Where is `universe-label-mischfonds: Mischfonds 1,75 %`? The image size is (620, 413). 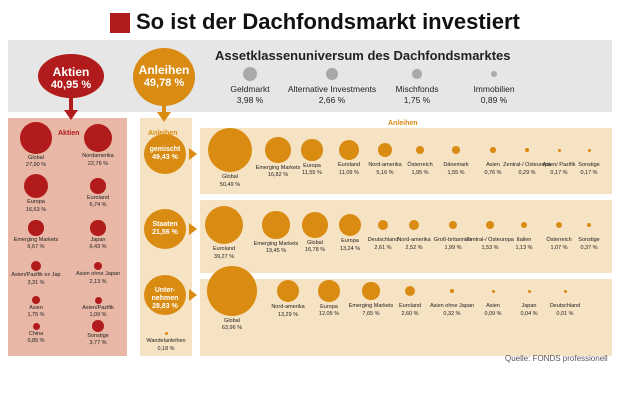 universe-label-mischfonds: Mischfonds 1,75 % is located at coordinates (417, 94).